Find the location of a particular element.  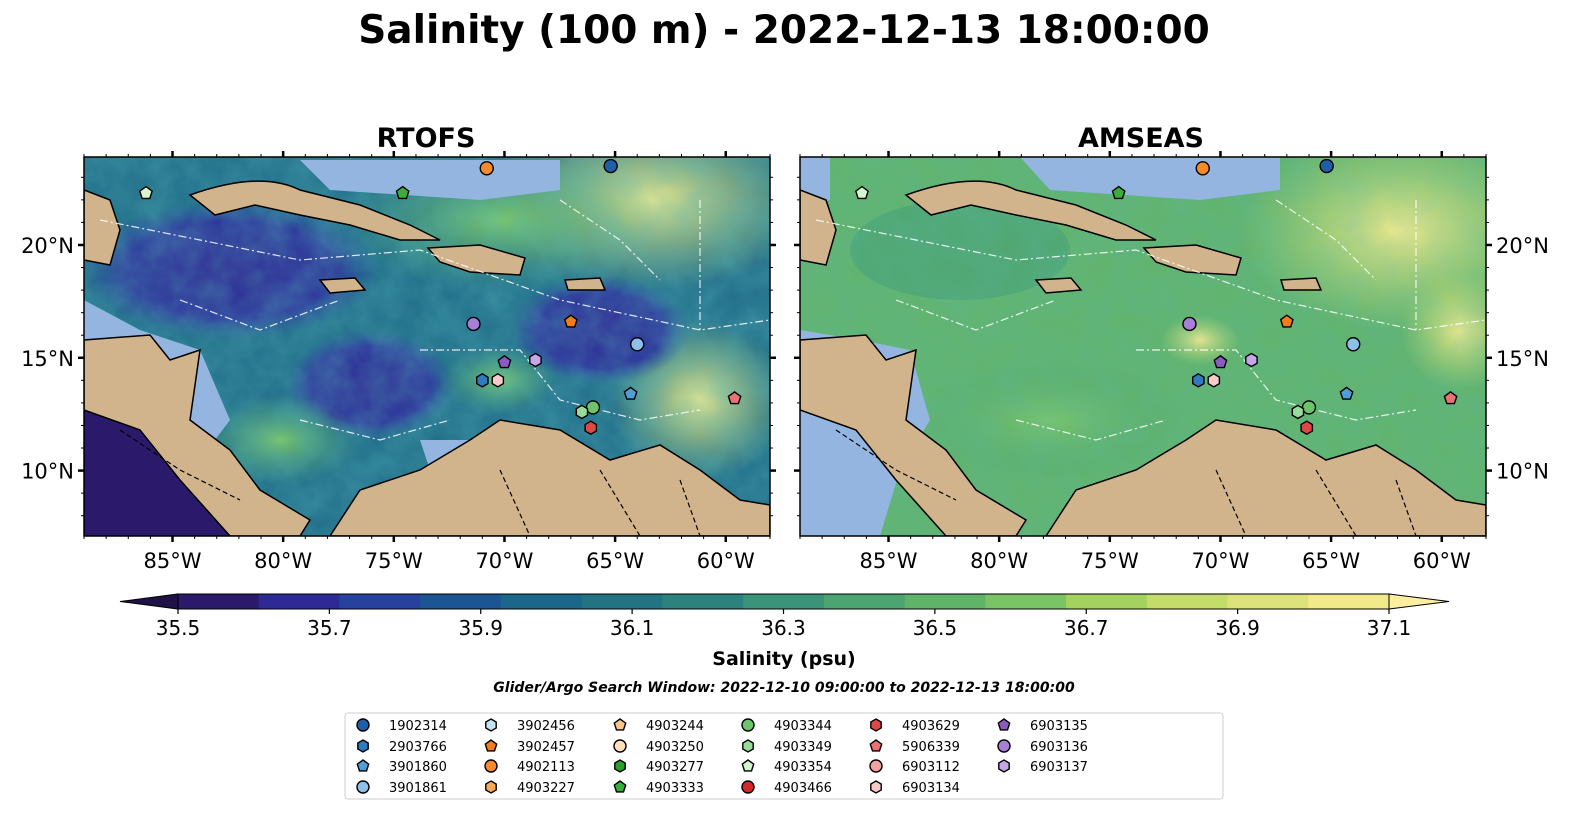

legend-entry: 5906339 is located at coordinates (914, 747).